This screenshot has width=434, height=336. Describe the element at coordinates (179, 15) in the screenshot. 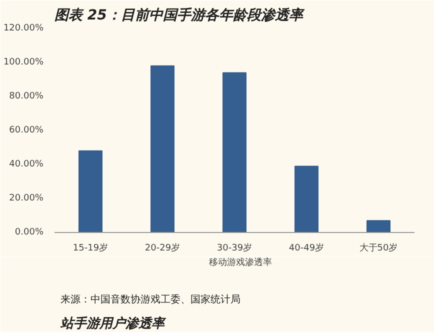

I see `chart-title: 图表 25：目前中国手游各年龄段渗透率` at that location.